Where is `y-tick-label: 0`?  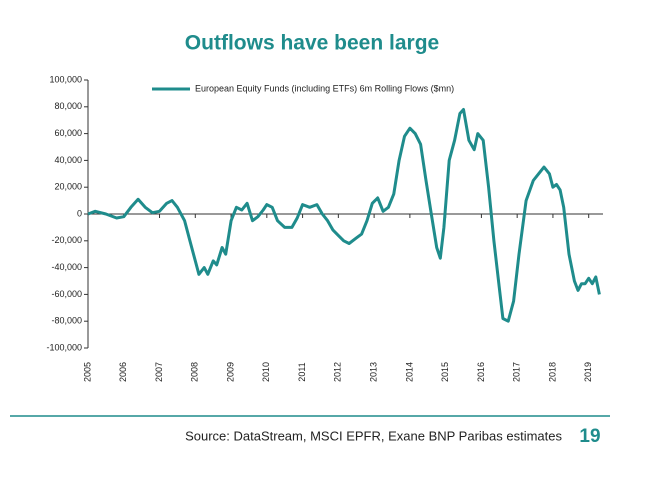 y-tick-label: 0 is located at coordinates (79, 213).